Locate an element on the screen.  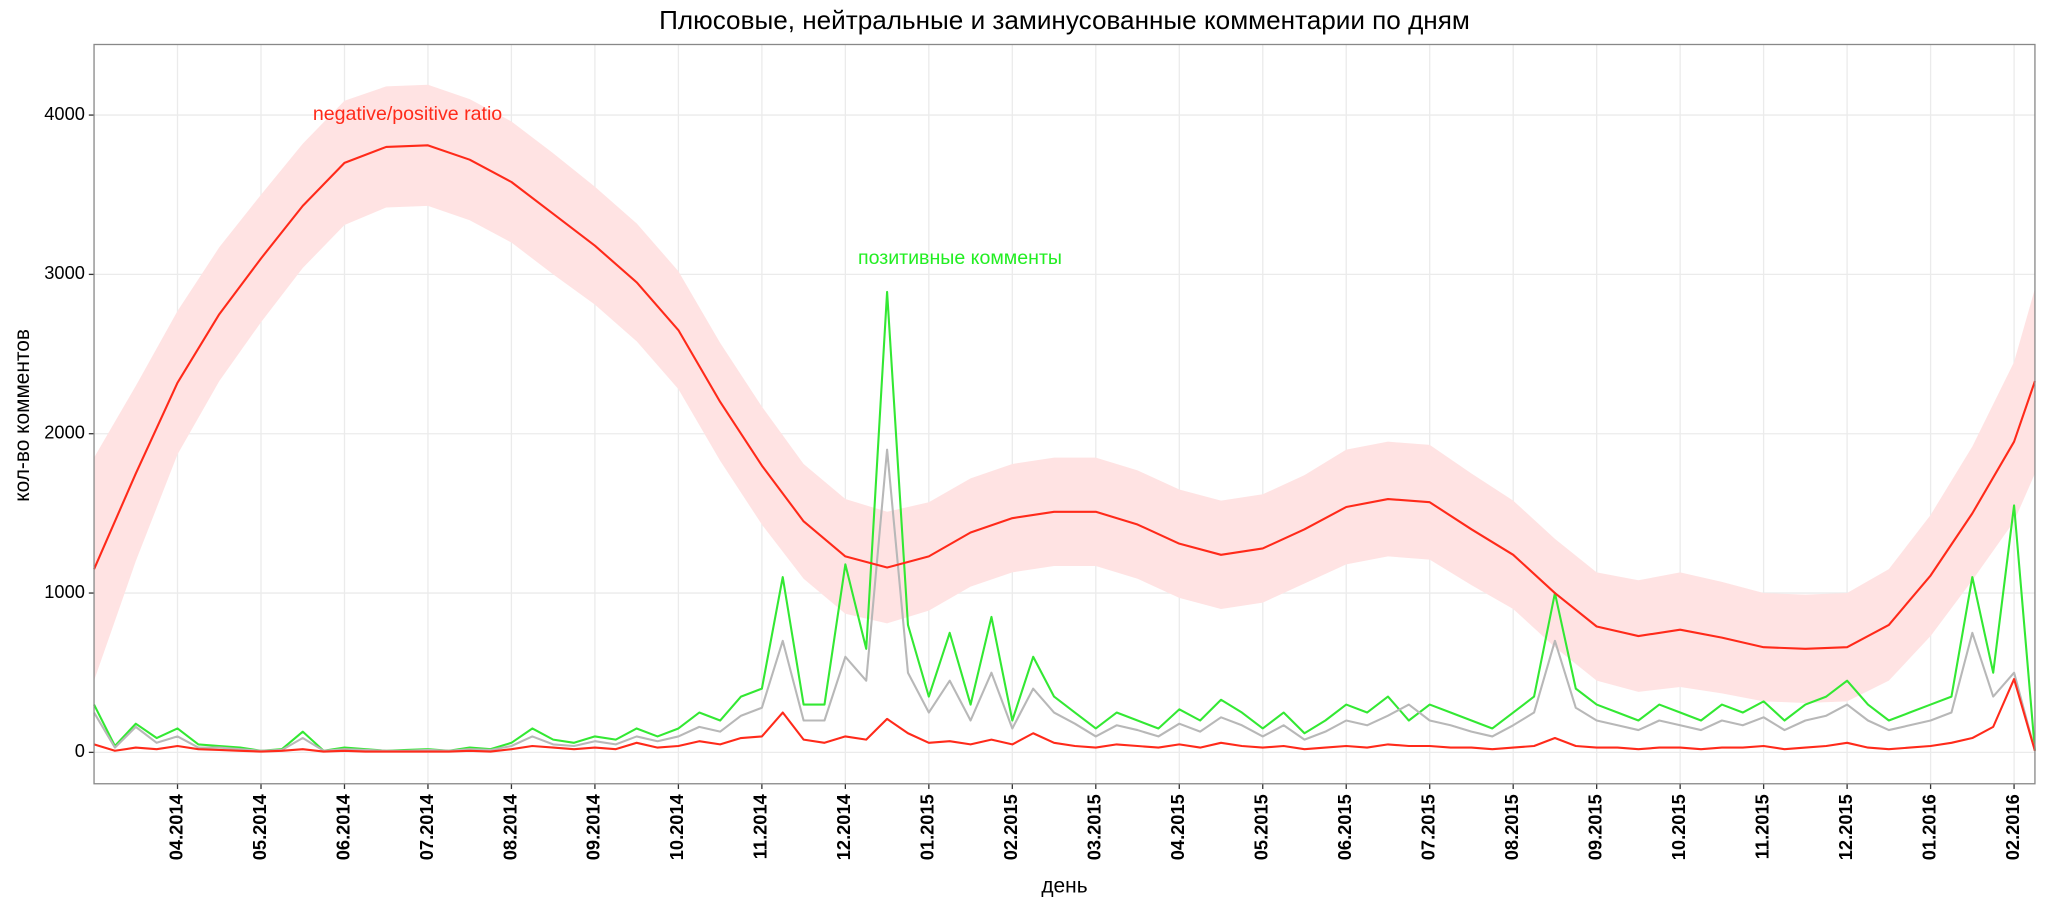
x-axis-label: день is located at coordinates (1064, 885).